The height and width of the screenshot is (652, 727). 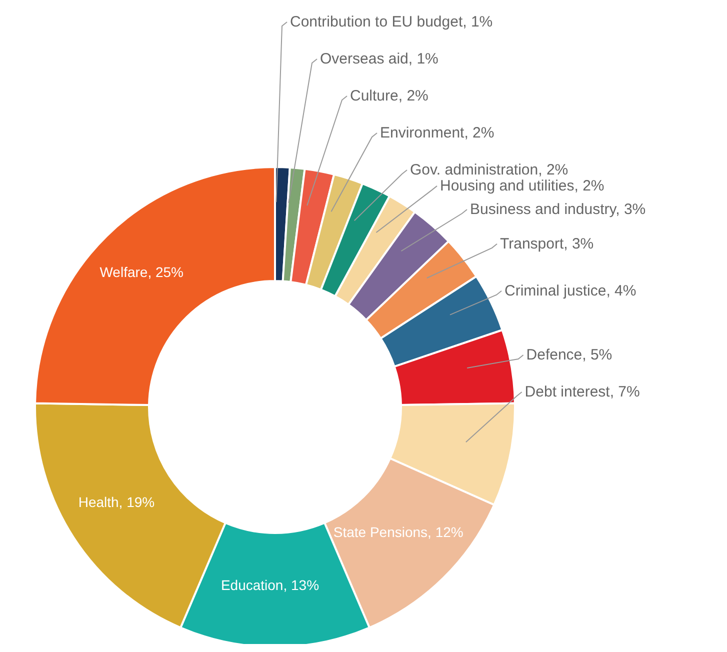 I want to click on slice-label: Business and industry, 3%, so click(x=558, y=209).